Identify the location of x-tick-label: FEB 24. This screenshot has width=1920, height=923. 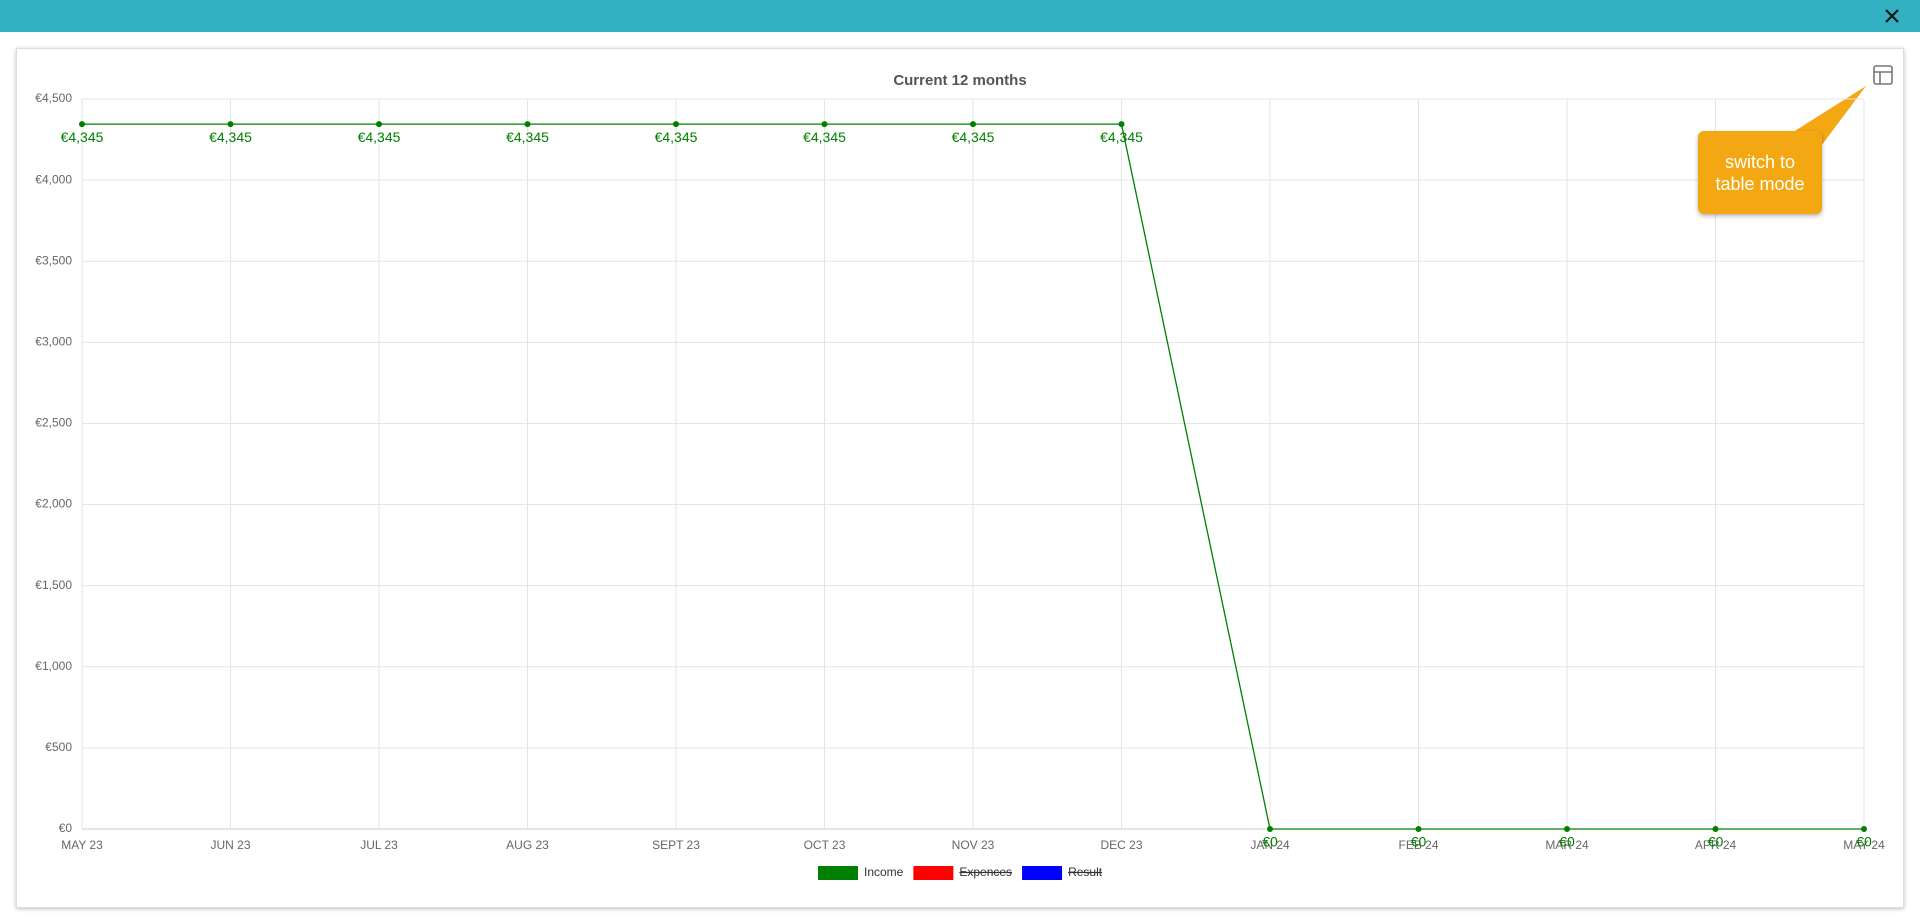
(1418, 845).